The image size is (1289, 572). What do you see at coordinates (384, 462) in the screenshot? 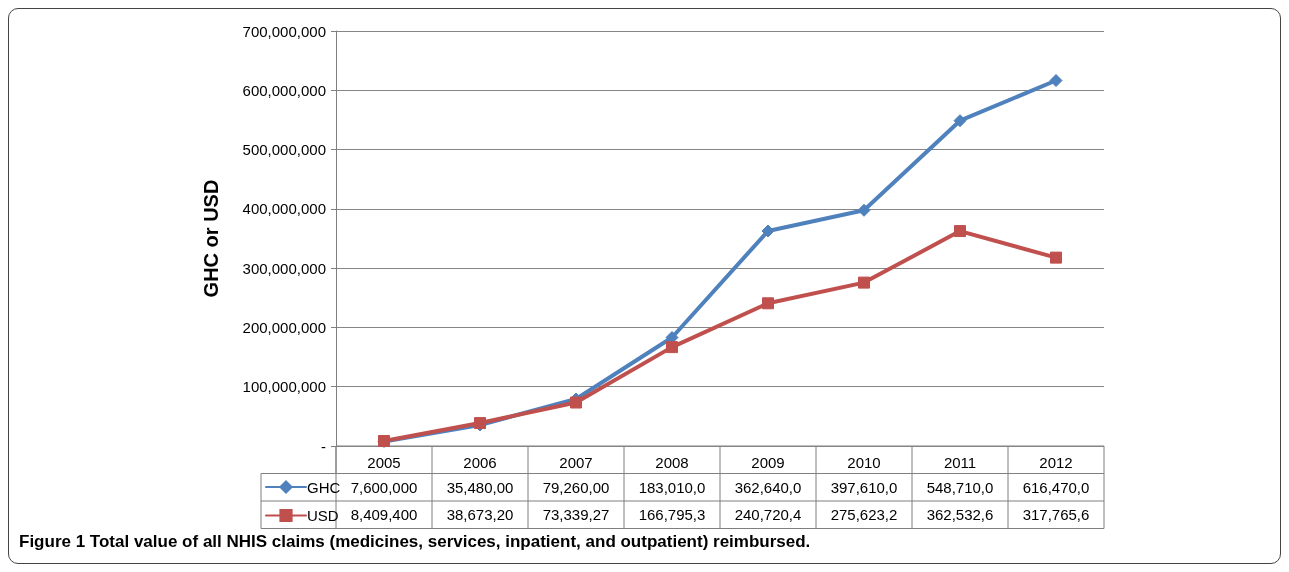
I see `x-tick-label: 2005` at bounding box center [384, 462].